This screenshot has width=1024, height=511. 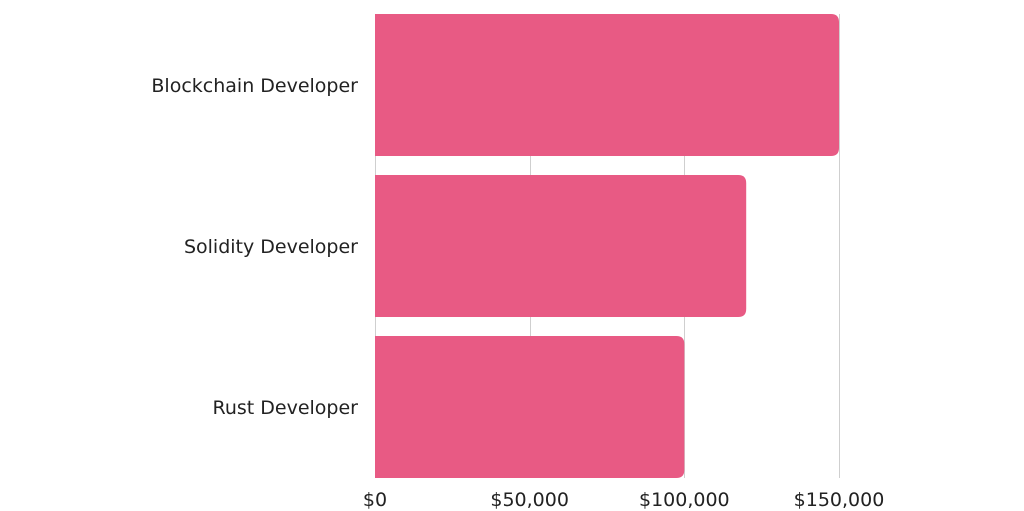 What do you see at coordinates (286, 408) in the screenshot?
I see `category-label: Rust Developer` at bounding box center [286, 408].